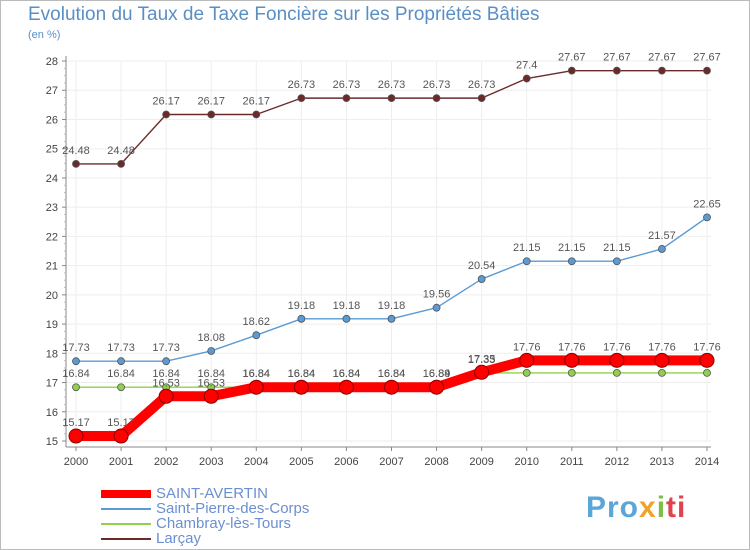  What do you see at coordinates (52, 91) in the screenshot?
I see `y-tick-label: 27` at bounding box center [52, 91].